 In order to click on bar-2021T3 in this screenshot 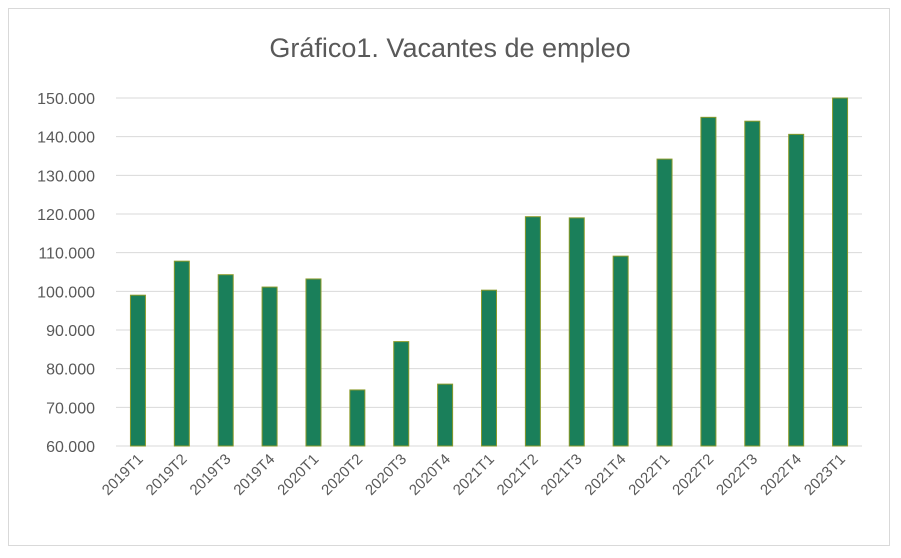, I will do `click(576, 332)`.